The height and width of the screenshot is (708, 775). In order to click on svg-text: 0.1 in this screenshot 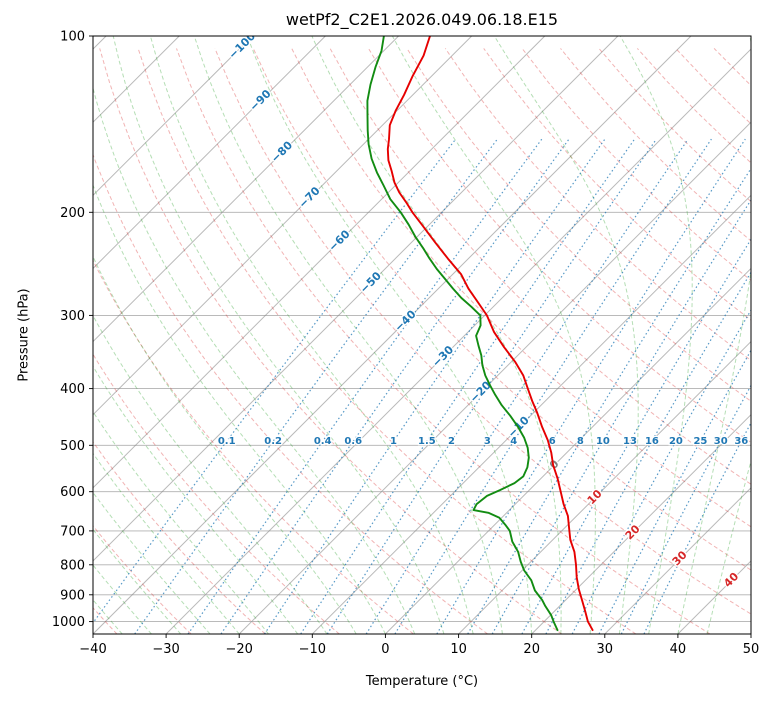, I will do `click(227, 441)`.